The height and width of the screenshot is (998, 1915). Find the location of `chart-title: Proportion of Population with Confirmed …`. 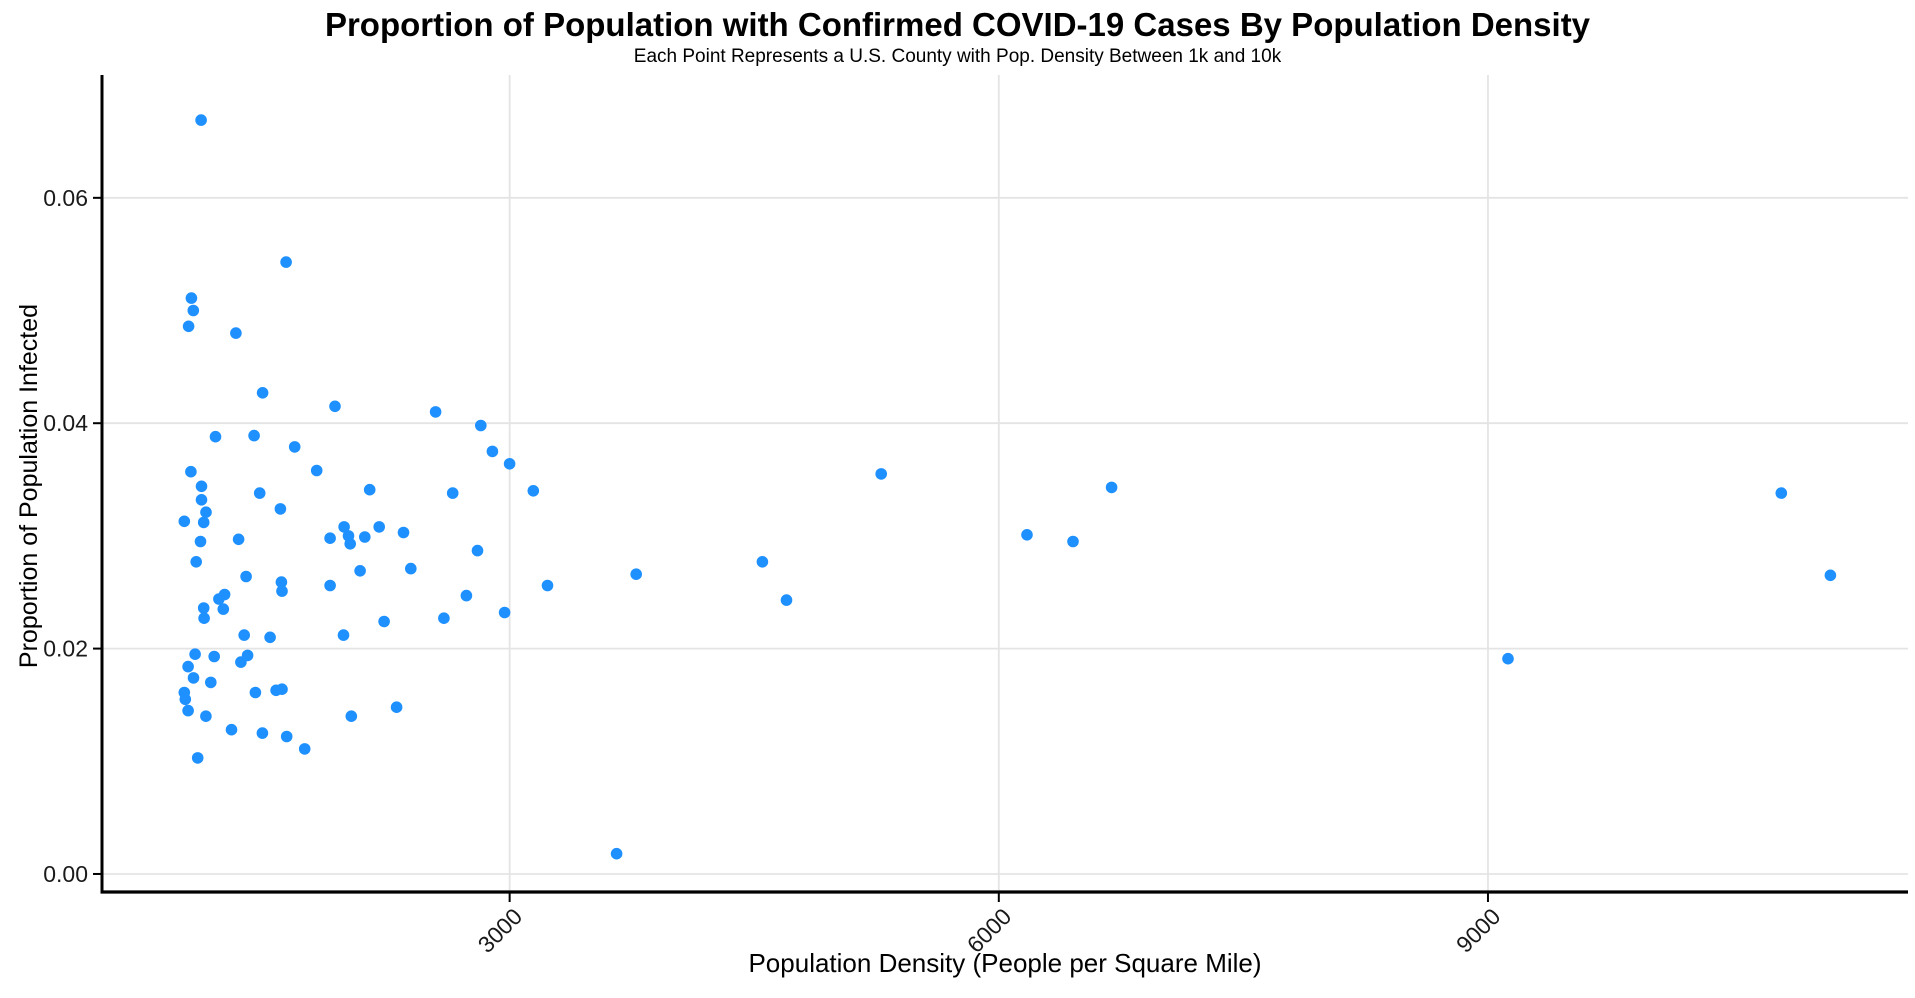

chart-title: Proportion of Population with Confirmed … is located at coordinates (957, 24).